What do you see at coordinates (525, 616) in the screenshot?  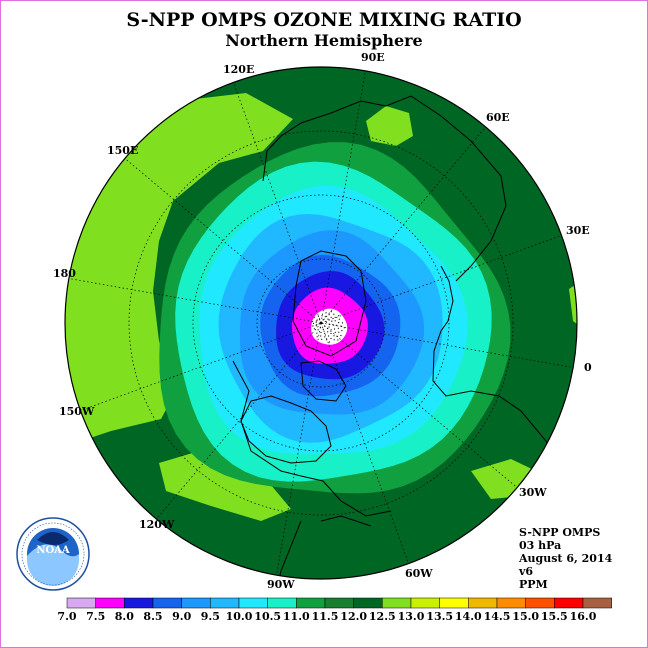 I see `colorbar-tick-label: 15.0` at bounding box center [525, 616].